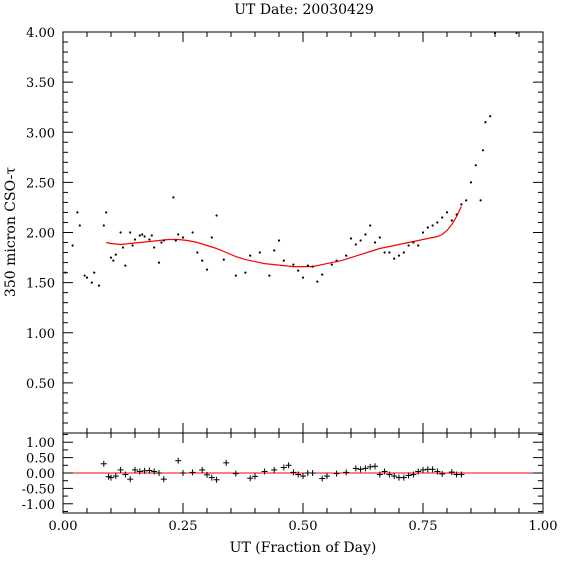 This screenshot has height=574, width=574. What do you see at coordinates (183, 526) in the screenshot?
I see `x-tick-label: 0.25` at bounding box center [183, 526].